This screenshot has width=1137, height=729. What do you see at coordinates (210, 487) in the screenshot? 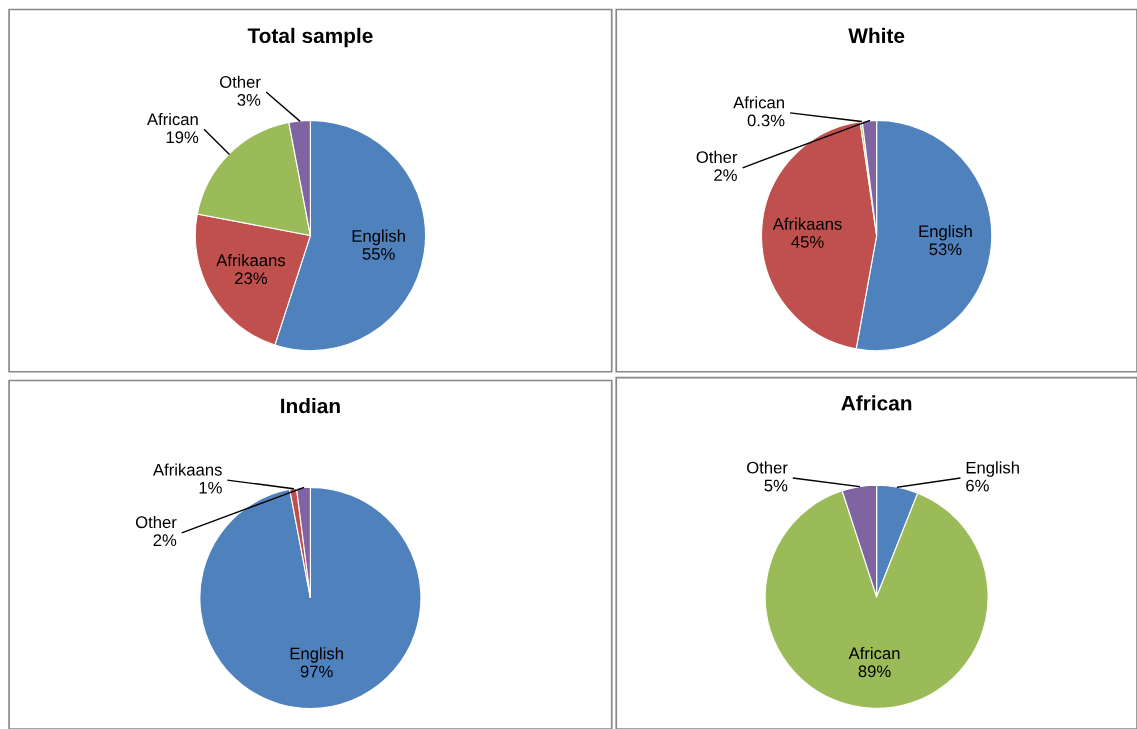
I see `data-label: 1%` at bounding box center [210, 487].